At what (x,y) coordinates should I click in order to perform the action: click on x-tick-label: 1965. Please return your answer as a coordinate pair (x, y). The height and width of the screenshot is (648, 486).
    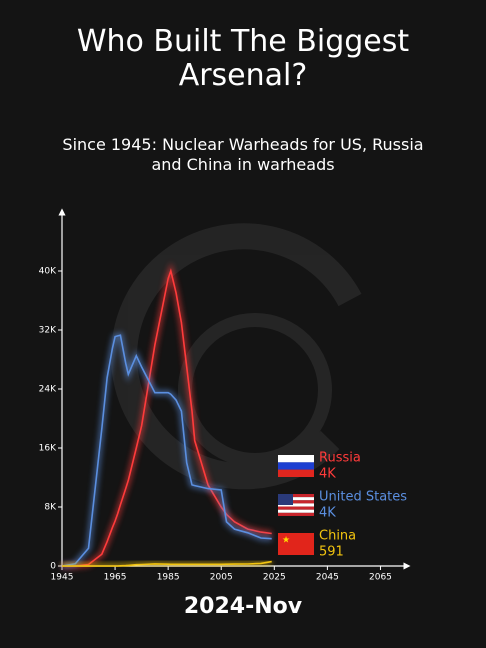
    Looking at the image, I should click on (115, 578).